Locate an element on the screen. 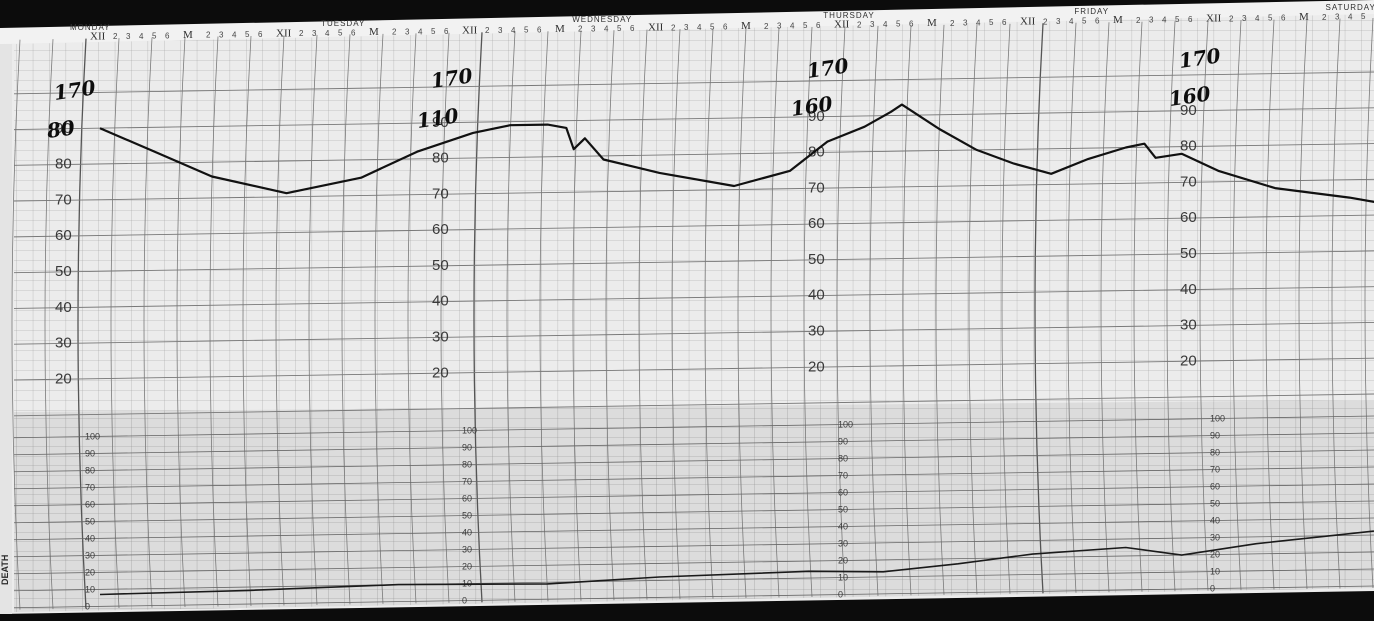  lower-scale-tick: 50 is located at coordinates (843, 510).